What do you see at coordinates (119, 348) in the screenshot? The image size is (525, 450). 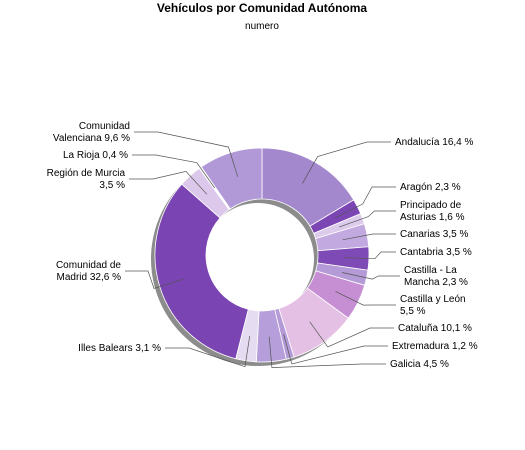 I see `slice-label-illes-balears: Illes Balears 3,1 %` at bounding box center [119, 348].